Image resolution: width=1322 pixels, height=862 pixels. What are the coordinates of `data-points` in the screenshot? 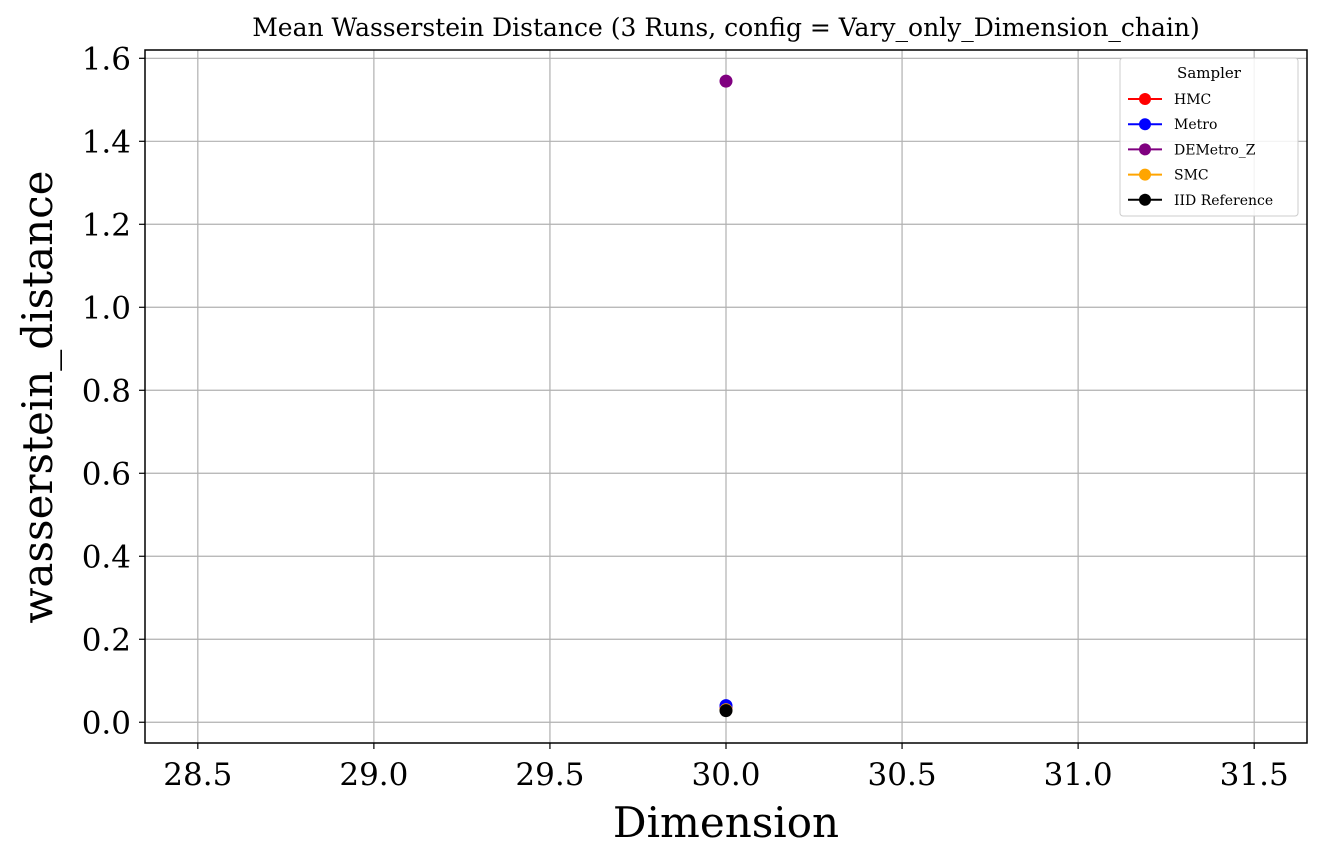 It's located at (726, 396).